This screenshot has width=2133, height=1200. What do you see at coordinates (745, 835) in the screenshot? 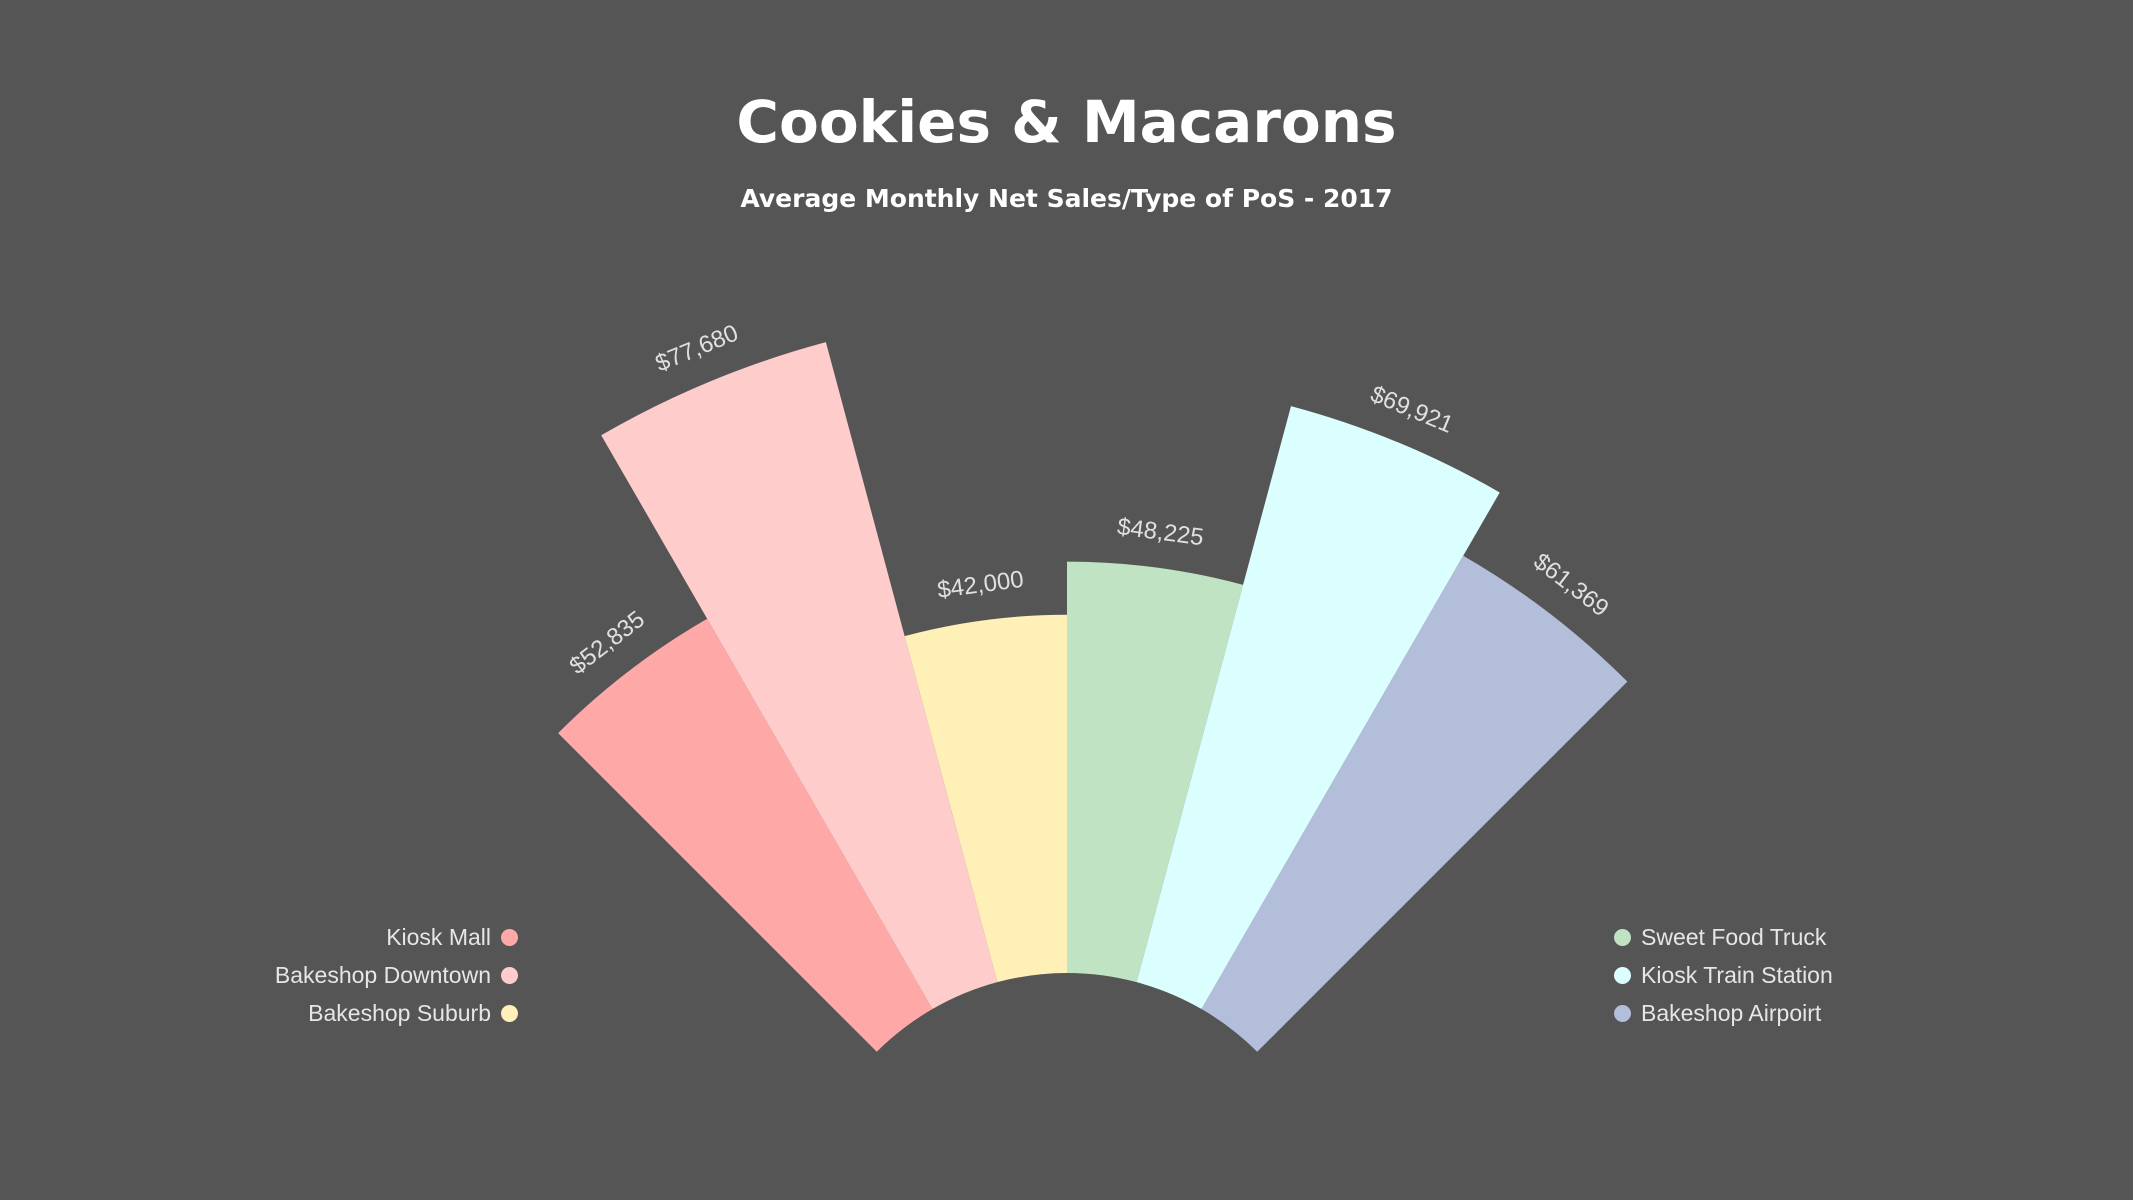
I see `bar-kiosk-mall` at bounding box center [745, 835].